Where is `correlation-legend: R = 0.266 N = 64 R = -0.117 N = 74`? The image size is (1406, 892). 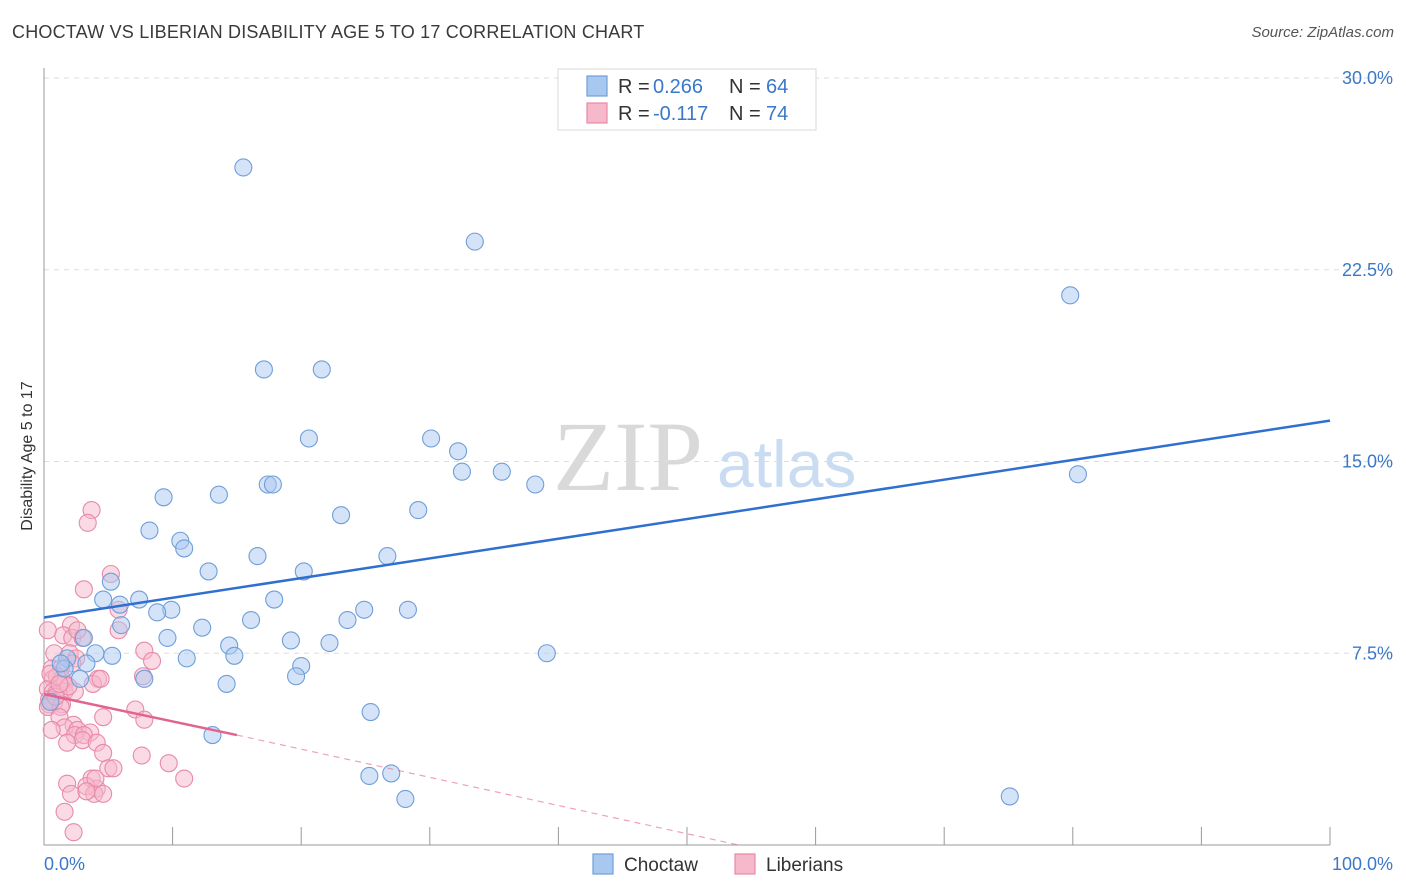
correlation-legend: R = 0.266 N = 64 R = -0.117 N = 74 is located at coordinates (687, 99).